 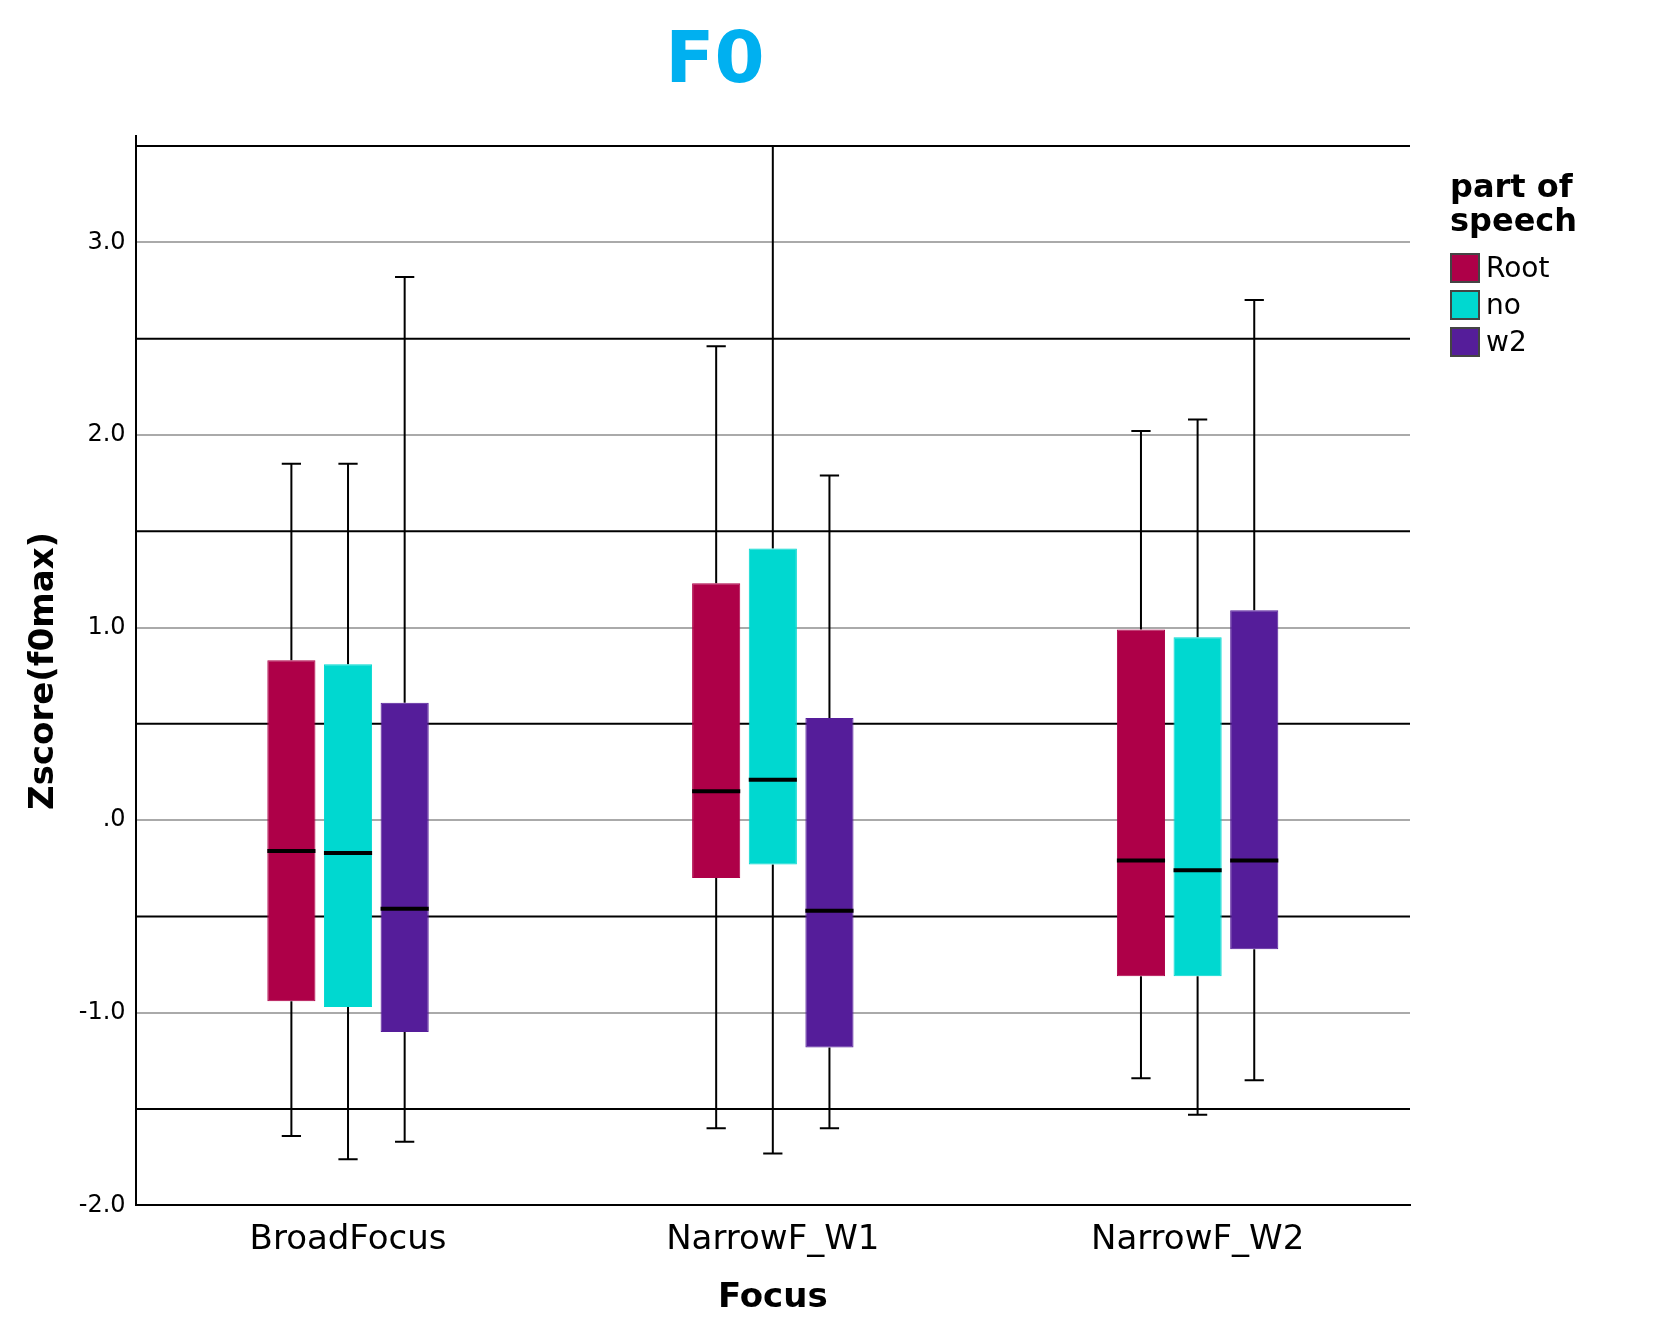 What do you see at coordinates (102, 1011) in the screenshot?
I see `y-tick-label: -1.0` at bounding box center [102, 1011].